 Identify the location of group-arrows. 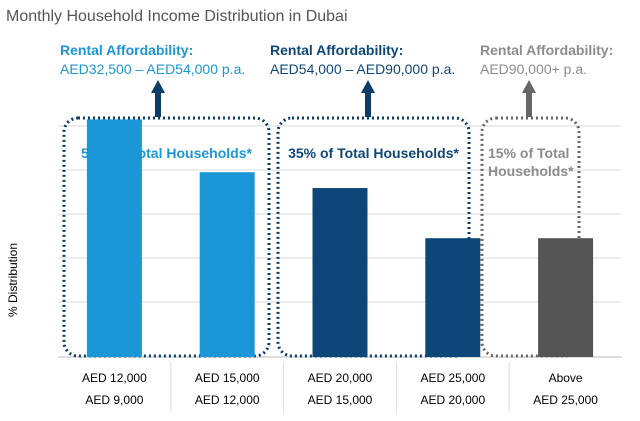
(343, 98).